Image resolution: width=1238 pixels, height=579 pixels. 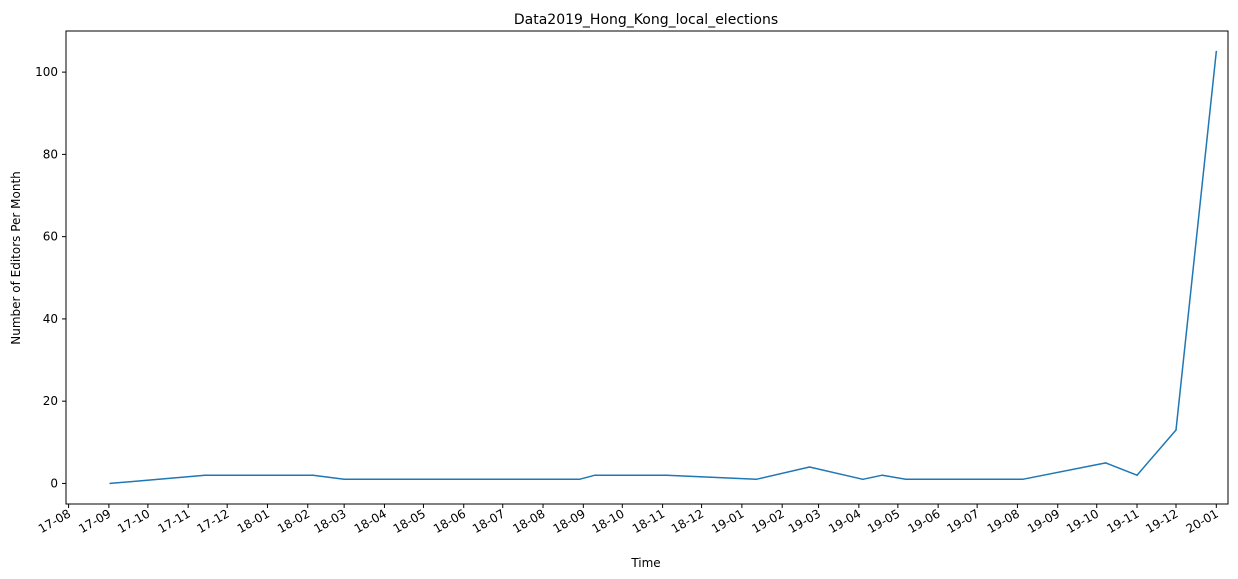 I want to click on x-tick-label: 19-02, so click(x=767, y=521).